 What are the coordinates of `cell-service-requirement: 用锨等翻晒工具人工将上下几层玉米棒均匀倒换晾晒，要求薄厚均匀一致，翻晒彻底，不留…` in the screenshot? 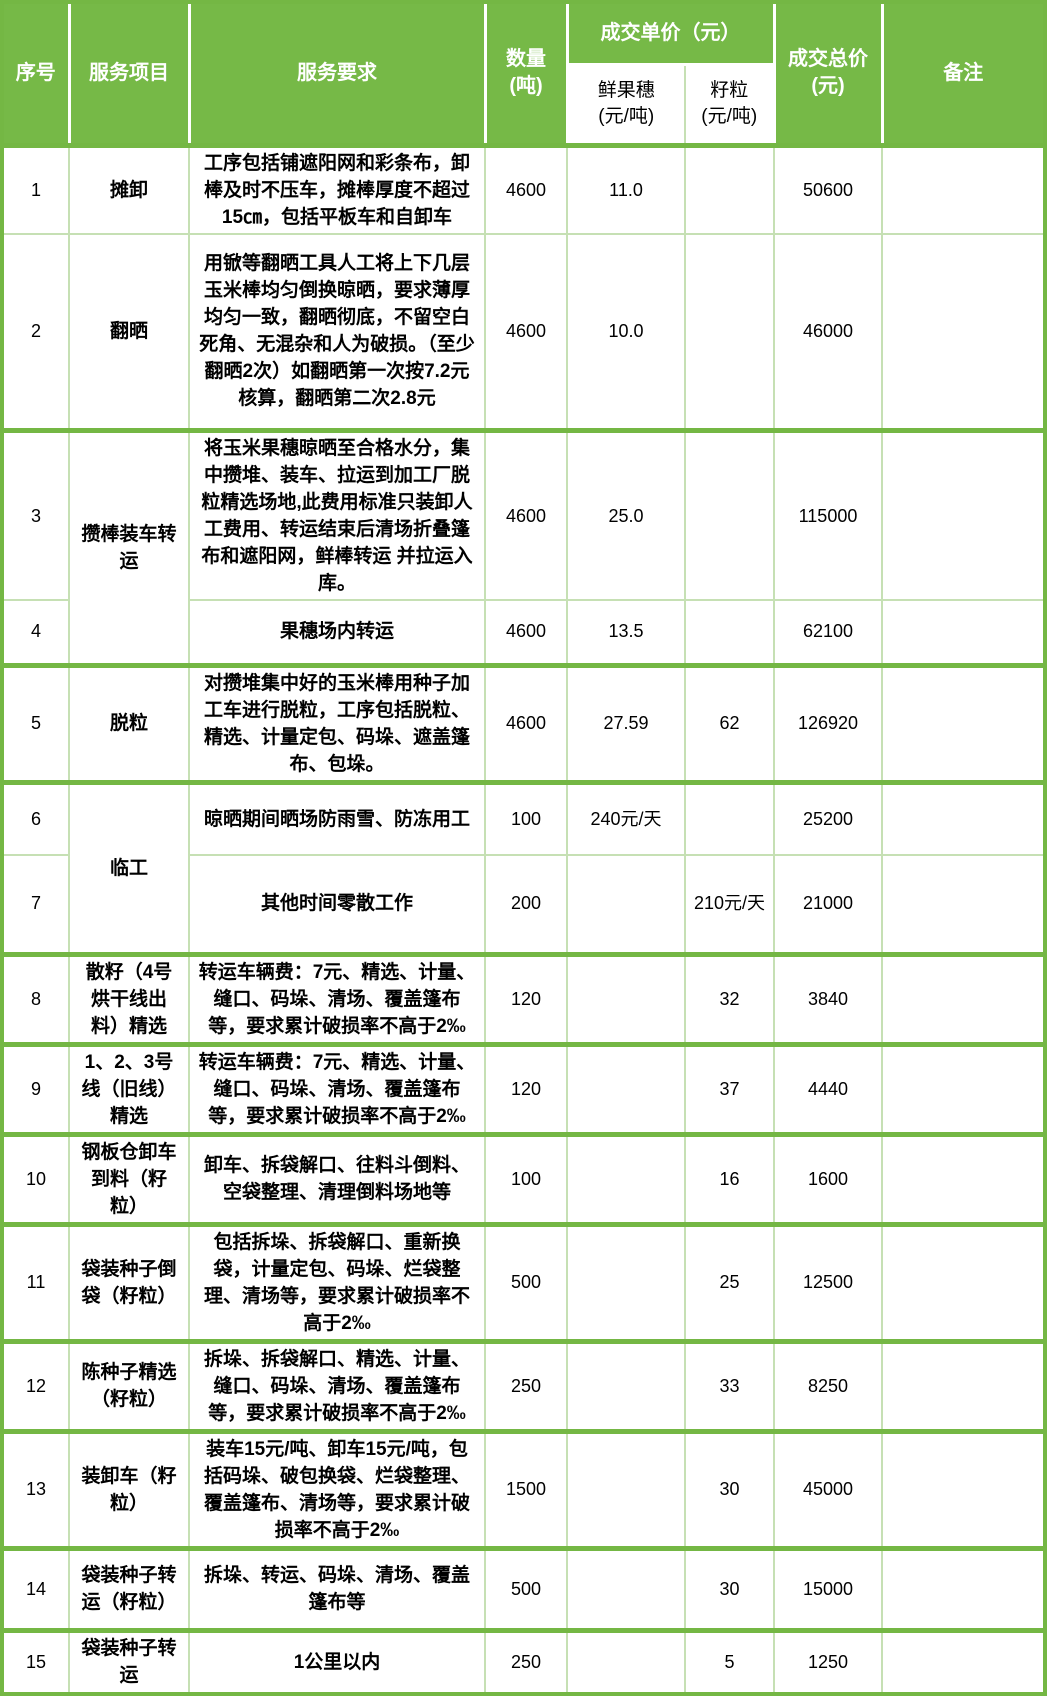 It's located at (337, 332).